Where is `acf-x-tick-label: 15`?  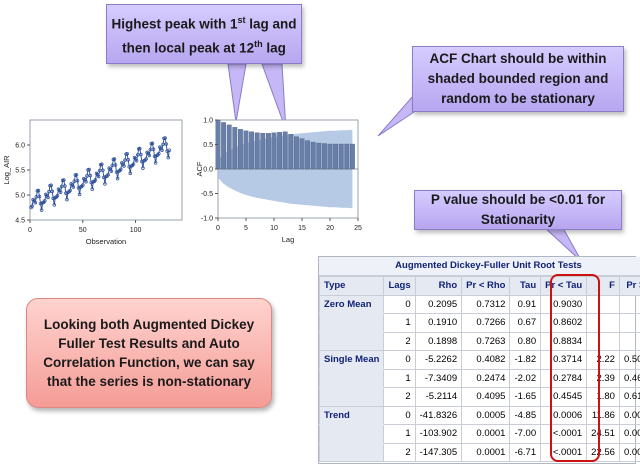
acf-x-tick-label: 15 is located at coordinates (302, 228).